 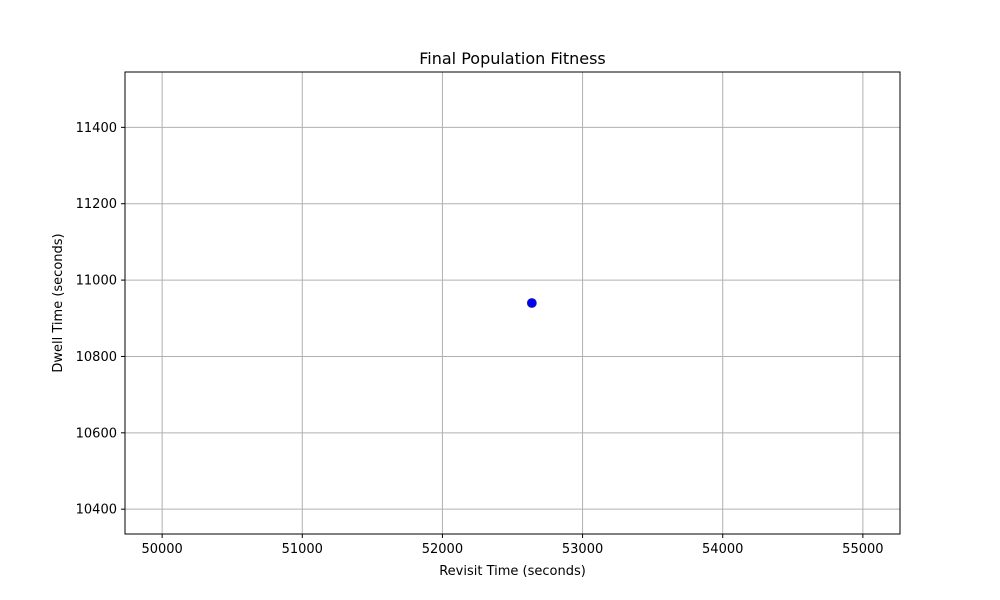 I want to click on x-tick-label: 50000, so click(x=161, y=549).